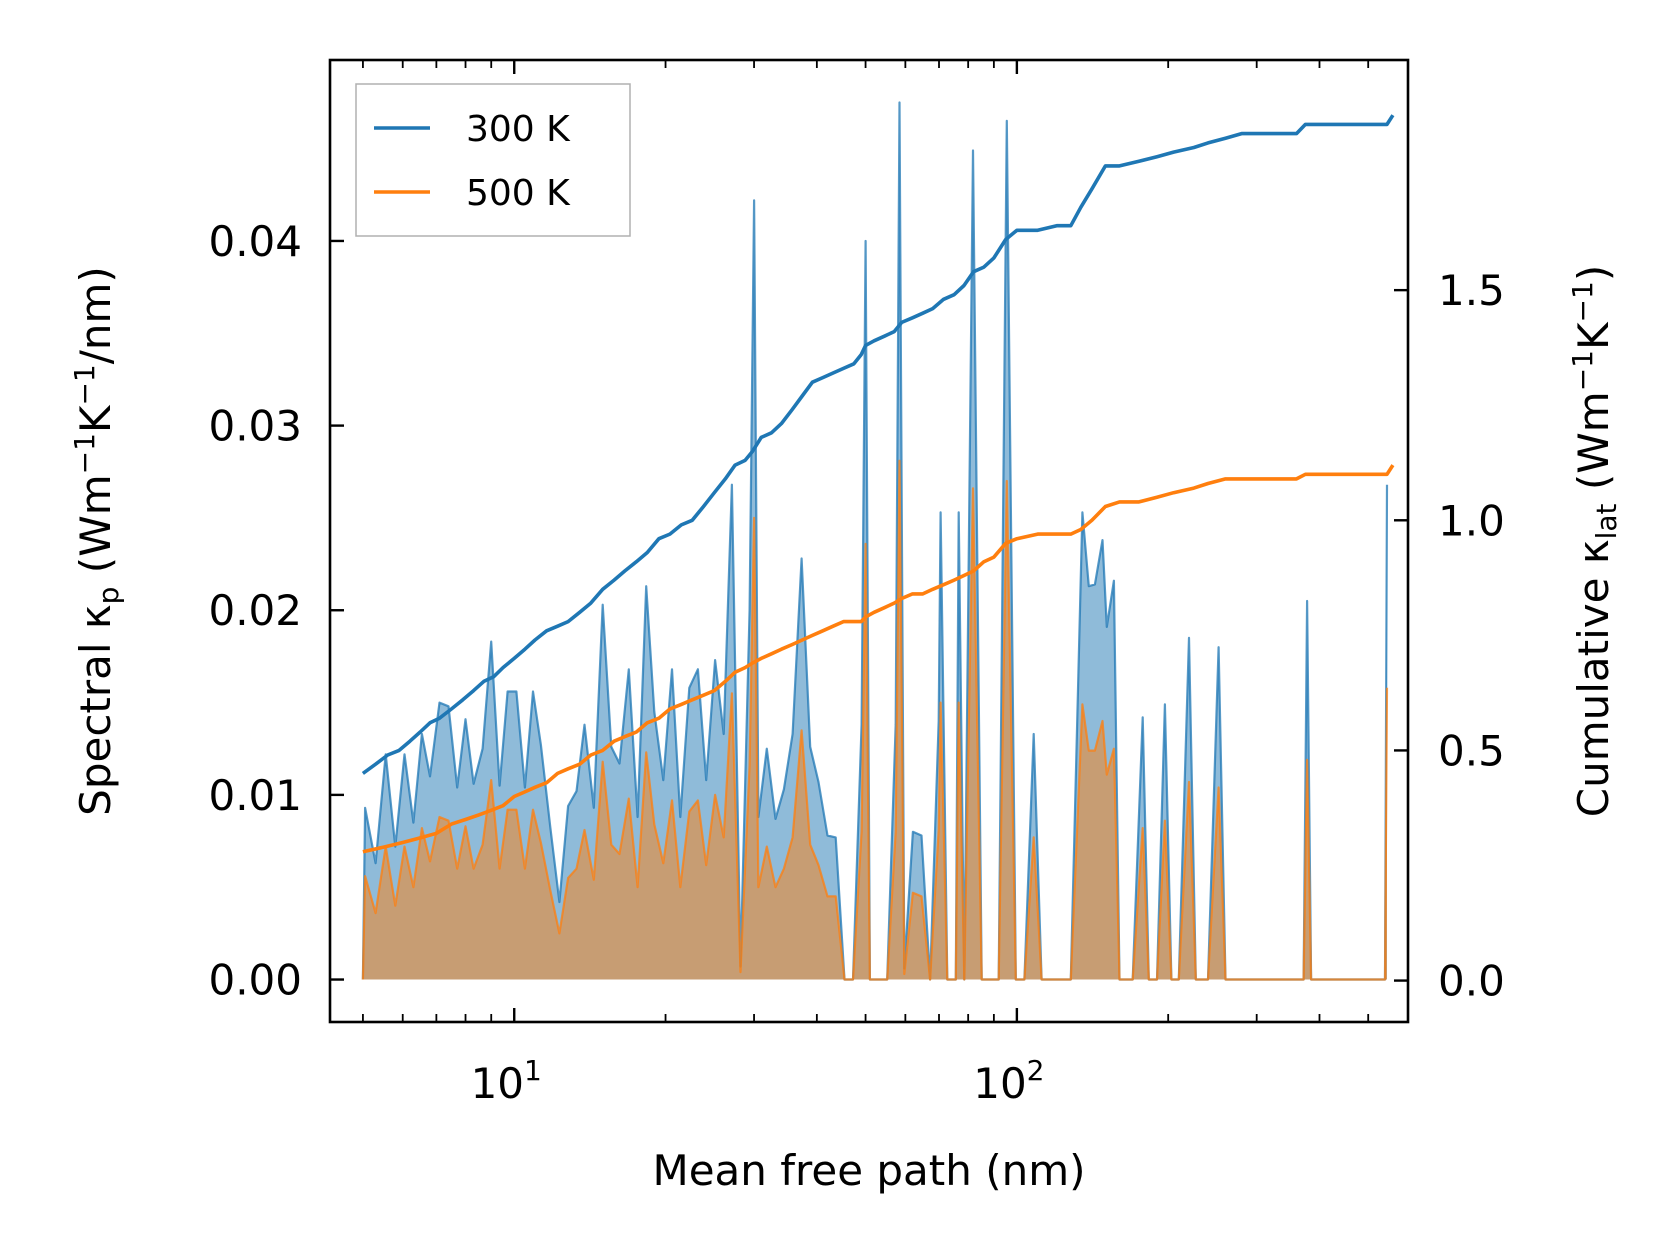  What do you see at coordinates (518, 129) in the screenshot?
I see `legend-label: 300 K` at bounding box center [518, 129].